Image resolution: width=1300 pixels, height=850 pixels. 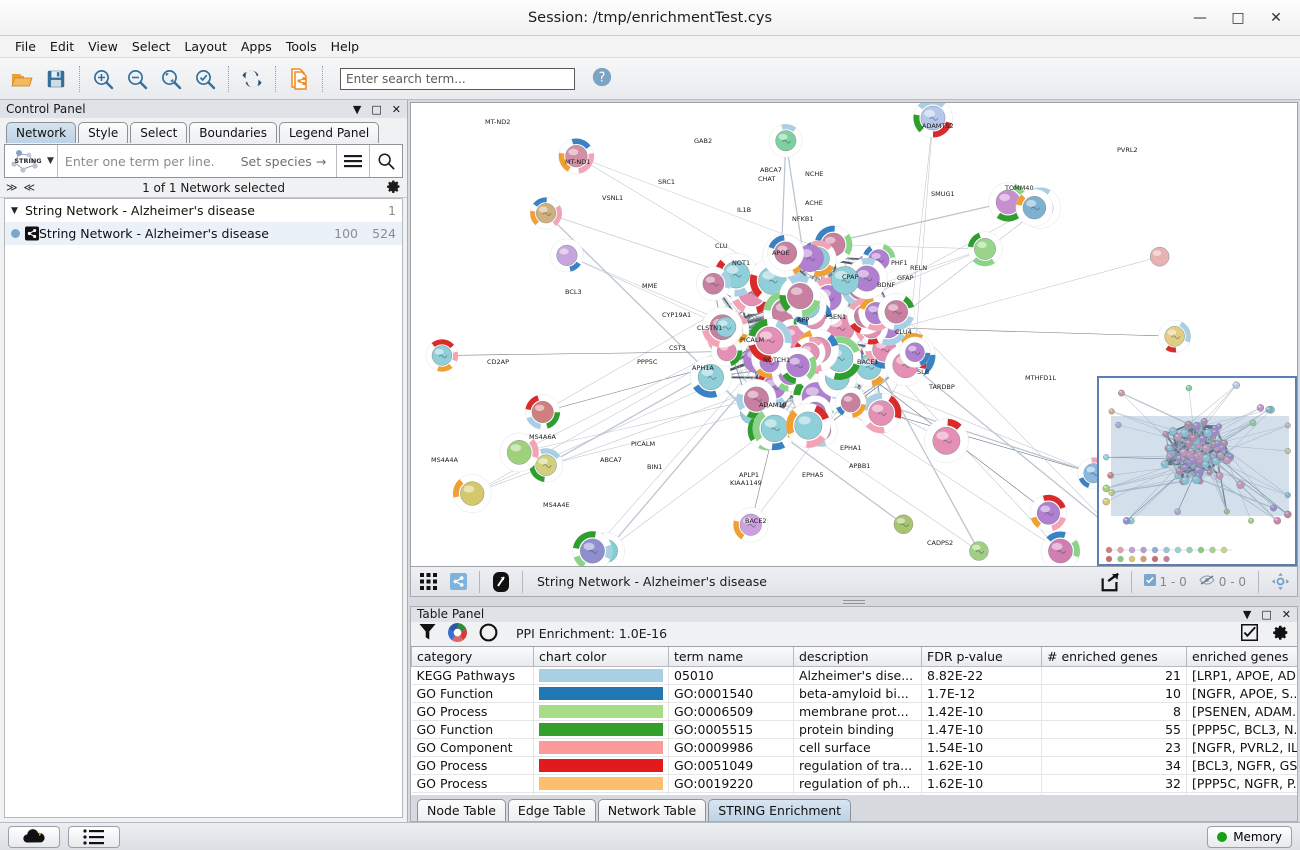 I want to click on tab-style: Style, so click(x=103, y=132).